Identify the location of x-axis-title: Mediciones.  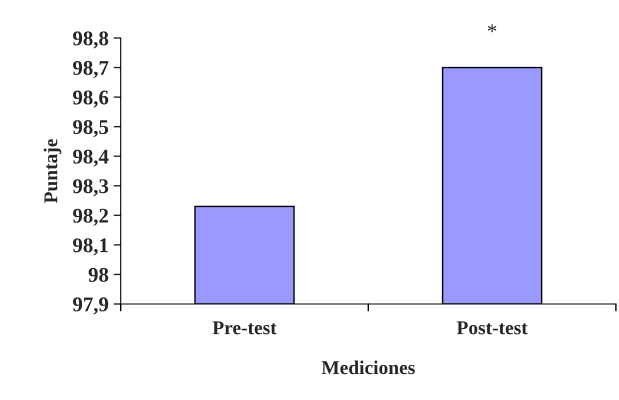
(368, 367).